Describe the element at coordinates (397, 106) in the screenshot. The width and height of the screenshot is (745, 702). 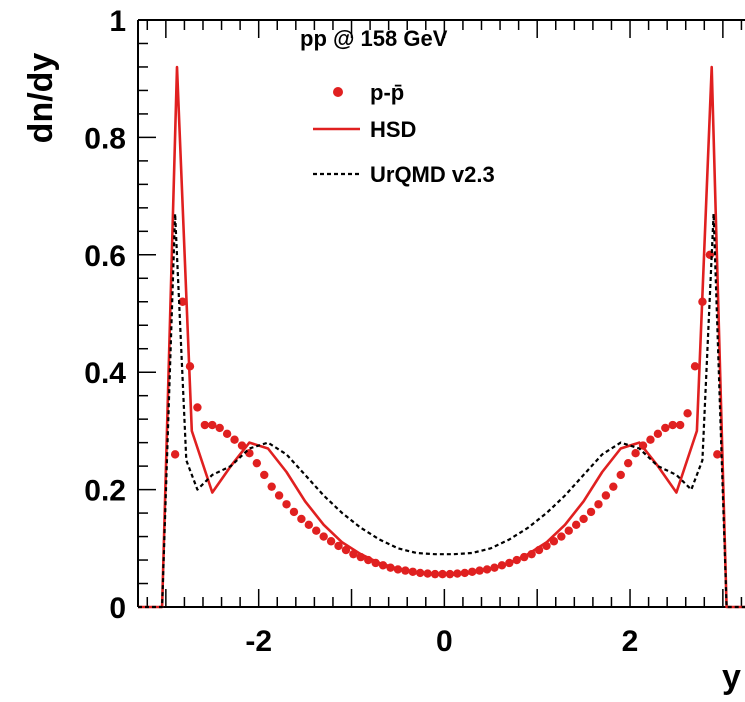
I see `legend: pp @ 158 GeV p-p̄ HSD UrQMD v2.3` at that location.